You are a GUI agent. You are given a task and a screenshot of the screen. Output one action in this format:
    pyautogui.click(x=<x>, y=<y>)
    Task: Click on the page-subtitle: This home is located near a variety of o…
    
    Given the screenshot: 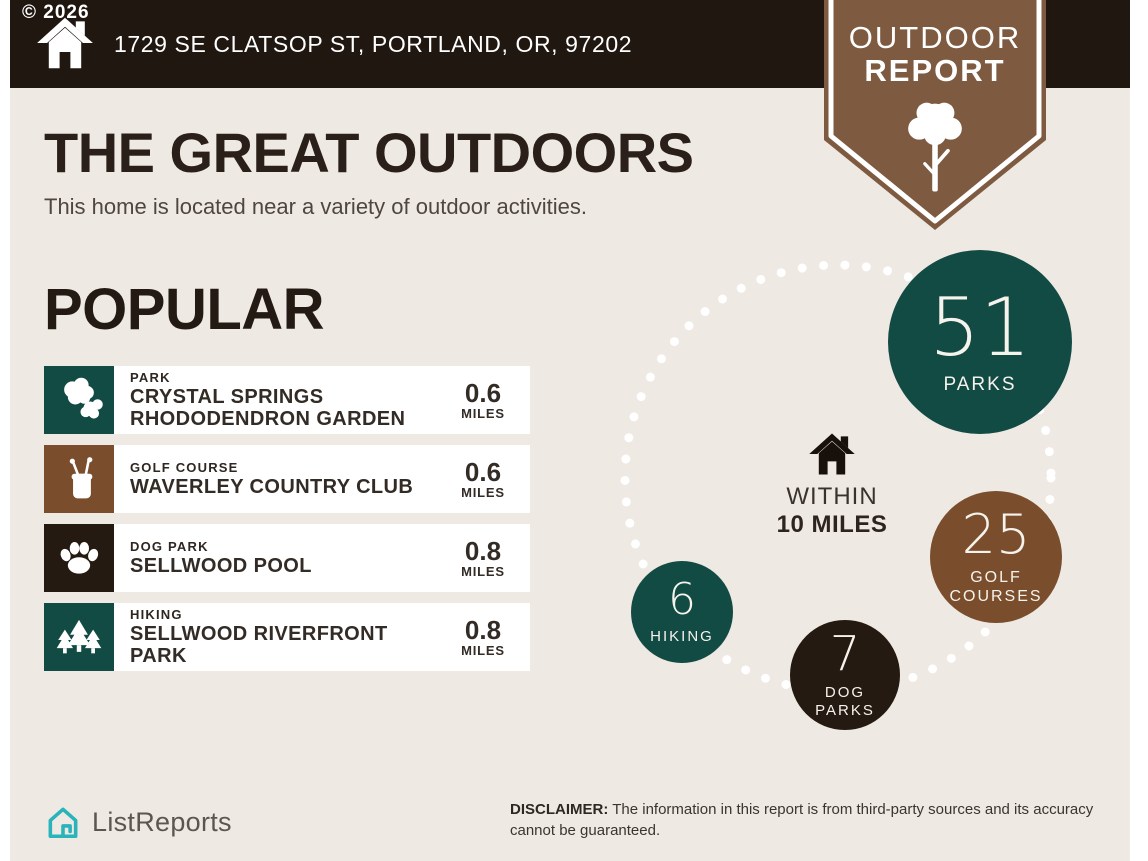 What is the action you would take?
    pyautogui.click(x=315, y=206)
    